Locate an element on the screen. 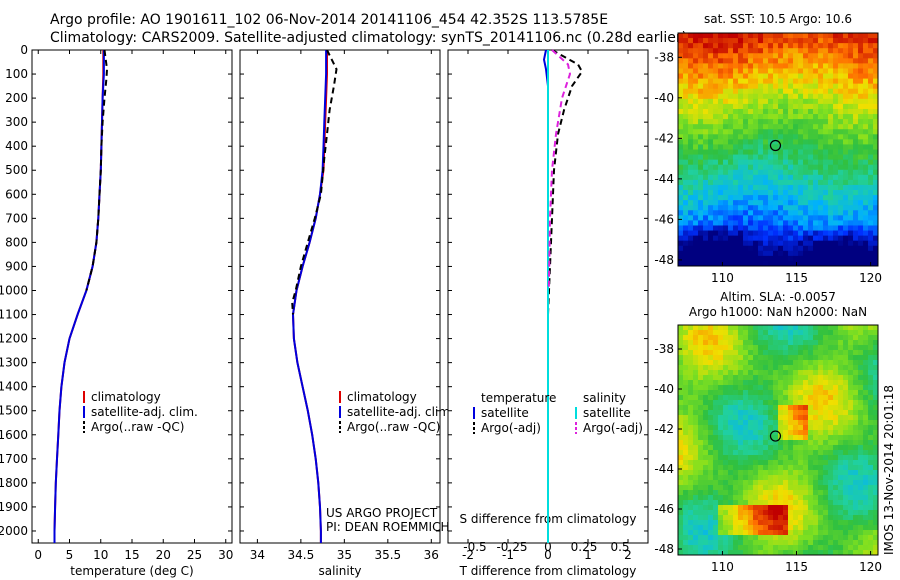 The image size is (900, 580). legend-label: Argo(-adj) is located at coordinates (511, 428).